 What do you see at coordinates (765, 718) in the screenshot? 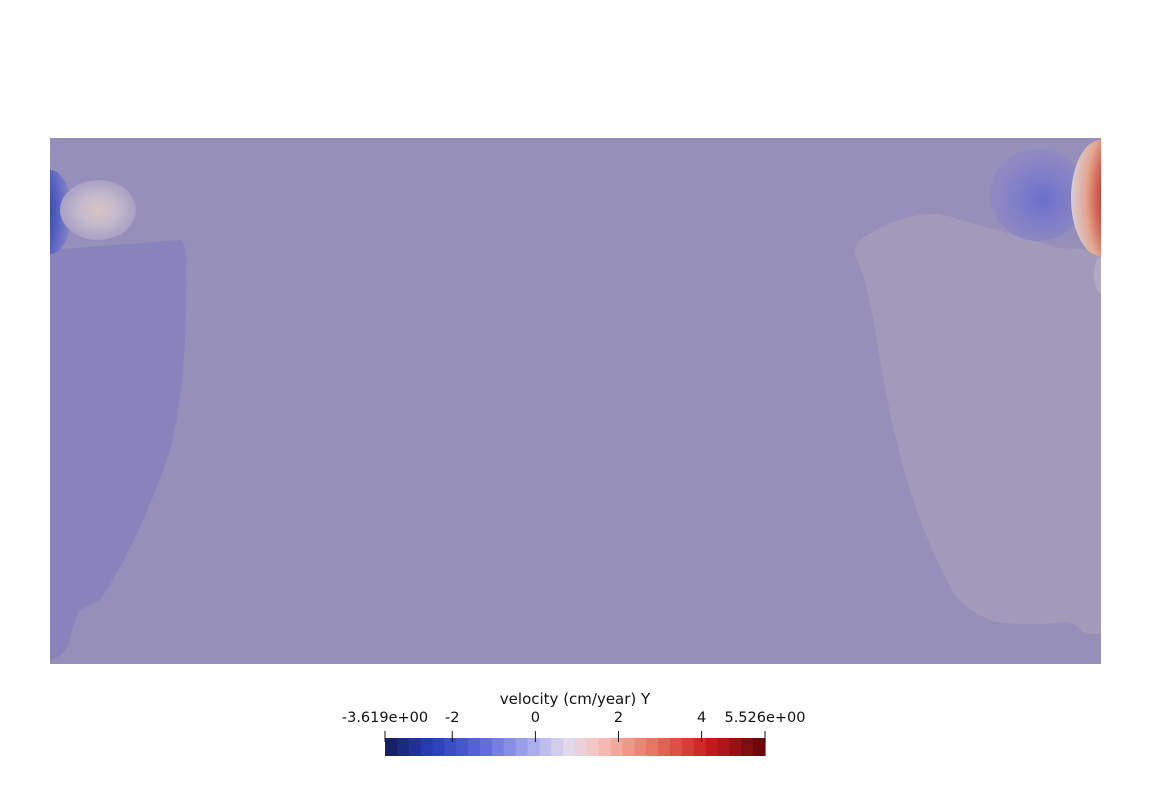
I see `colorbar-max-label: 5.526e+00` at bounding box center [765, 718].